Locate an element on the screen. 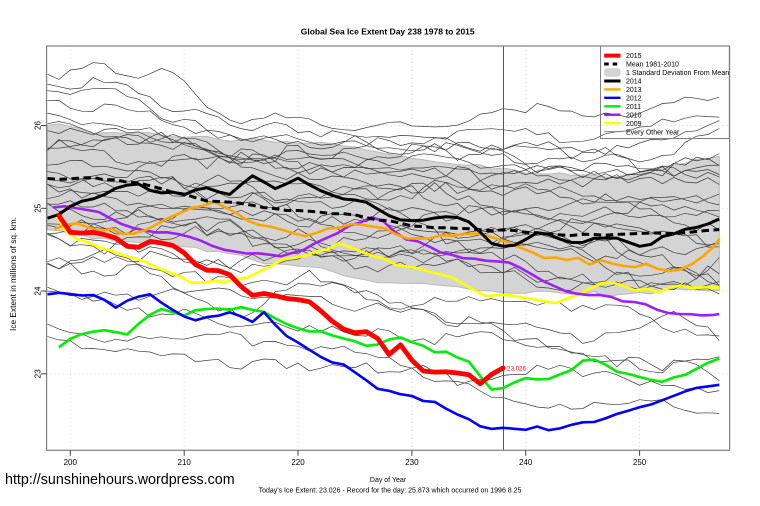  svg-text: 250 is located at coordinates (640, 462).